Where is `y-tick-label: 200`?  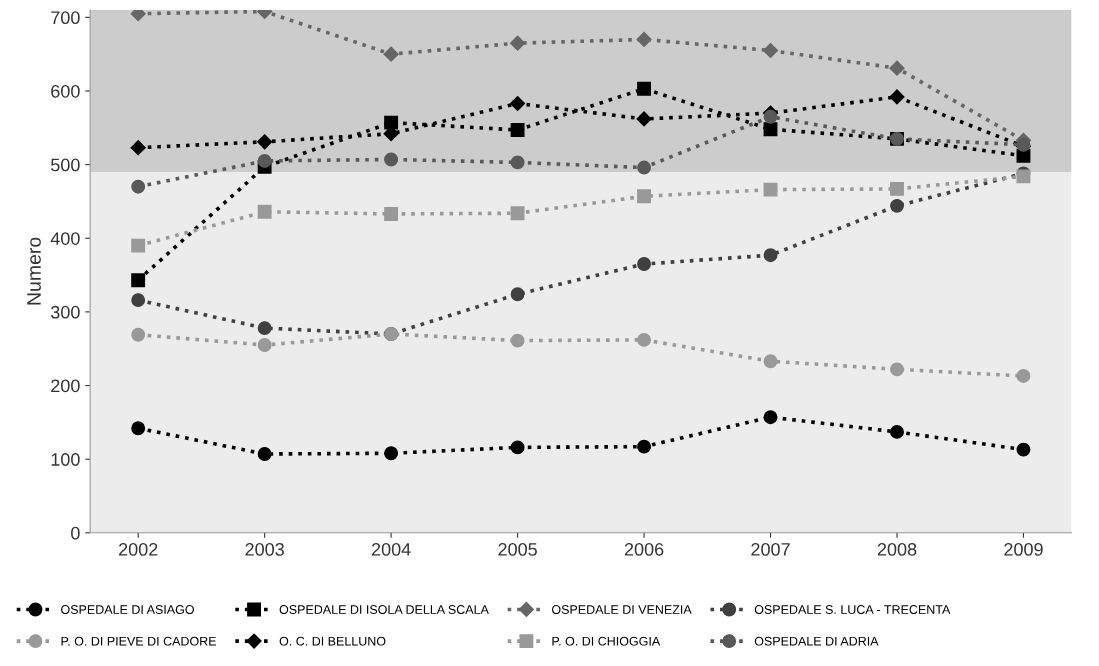 y-tick-label: 200 is located at coordinates (65, 386).